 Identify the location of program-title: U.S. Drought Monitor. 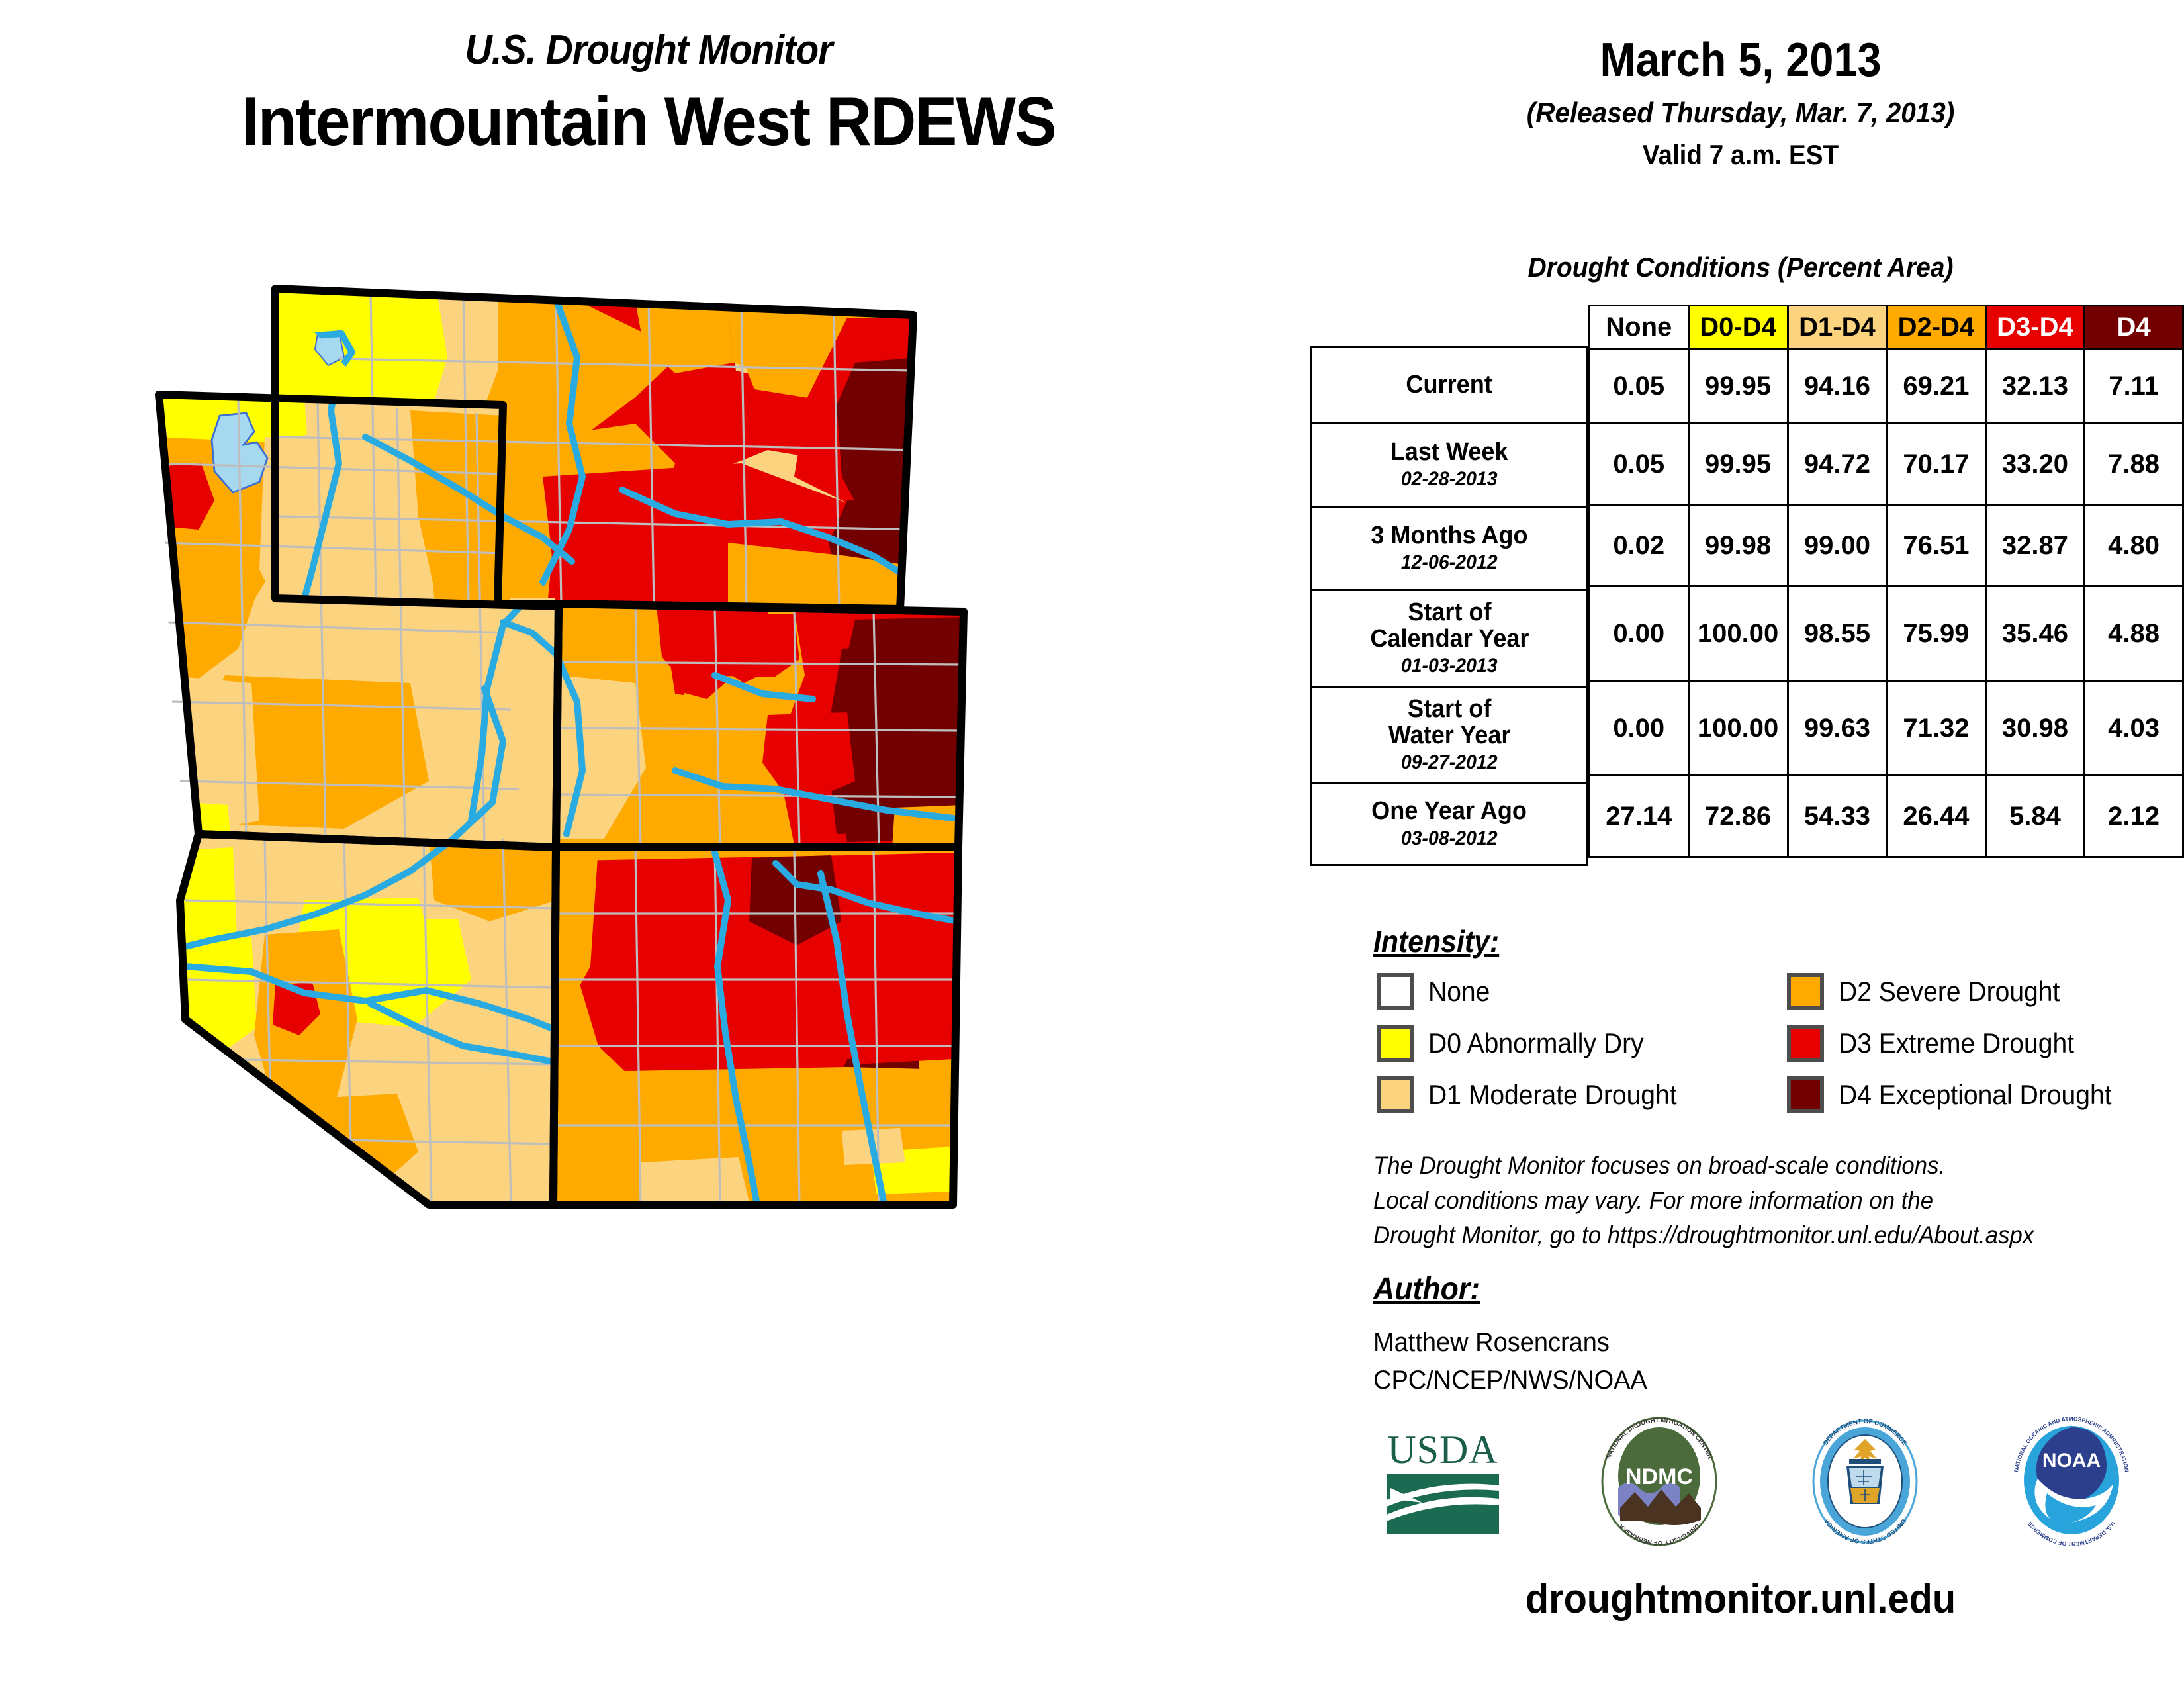
(649, 50).